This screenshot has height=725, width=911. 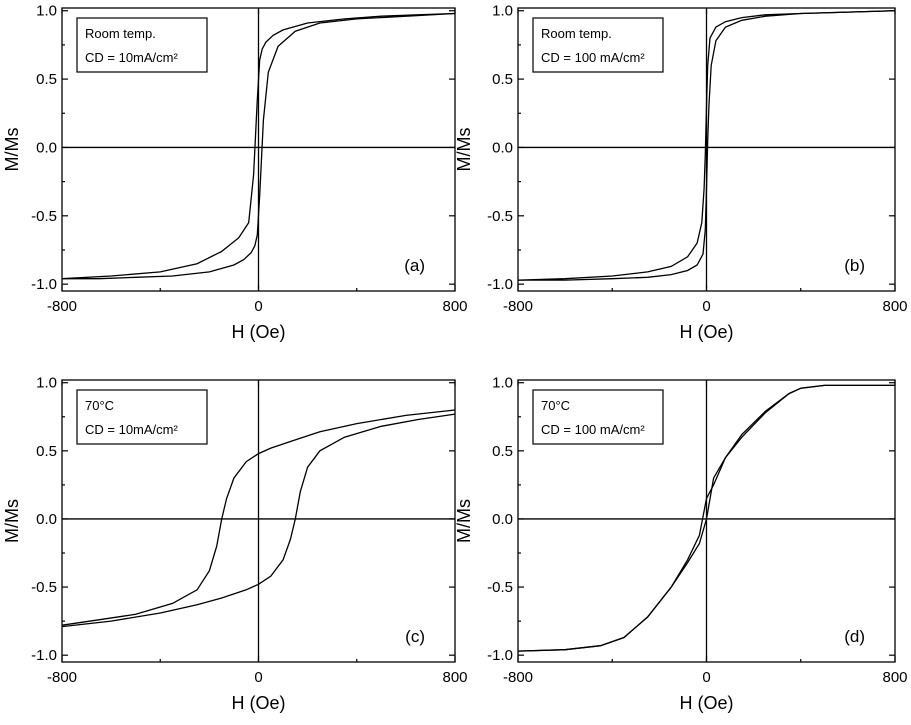 What do you see at coordinates (415, 636) in the screenshot?
I see `panel-label: (c)` at bounding box center [415, 636].